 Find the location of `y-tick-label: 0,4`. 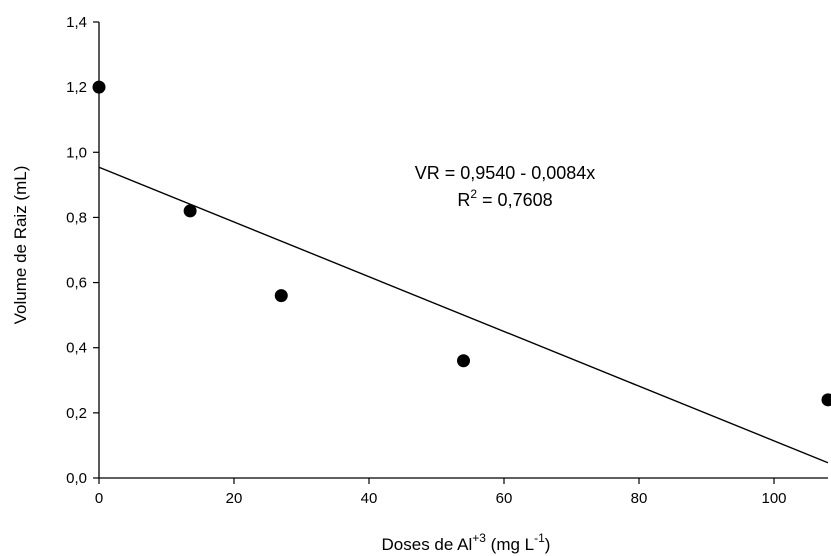

y-tick-label: 0,4 is located at coordinates (76, 348).